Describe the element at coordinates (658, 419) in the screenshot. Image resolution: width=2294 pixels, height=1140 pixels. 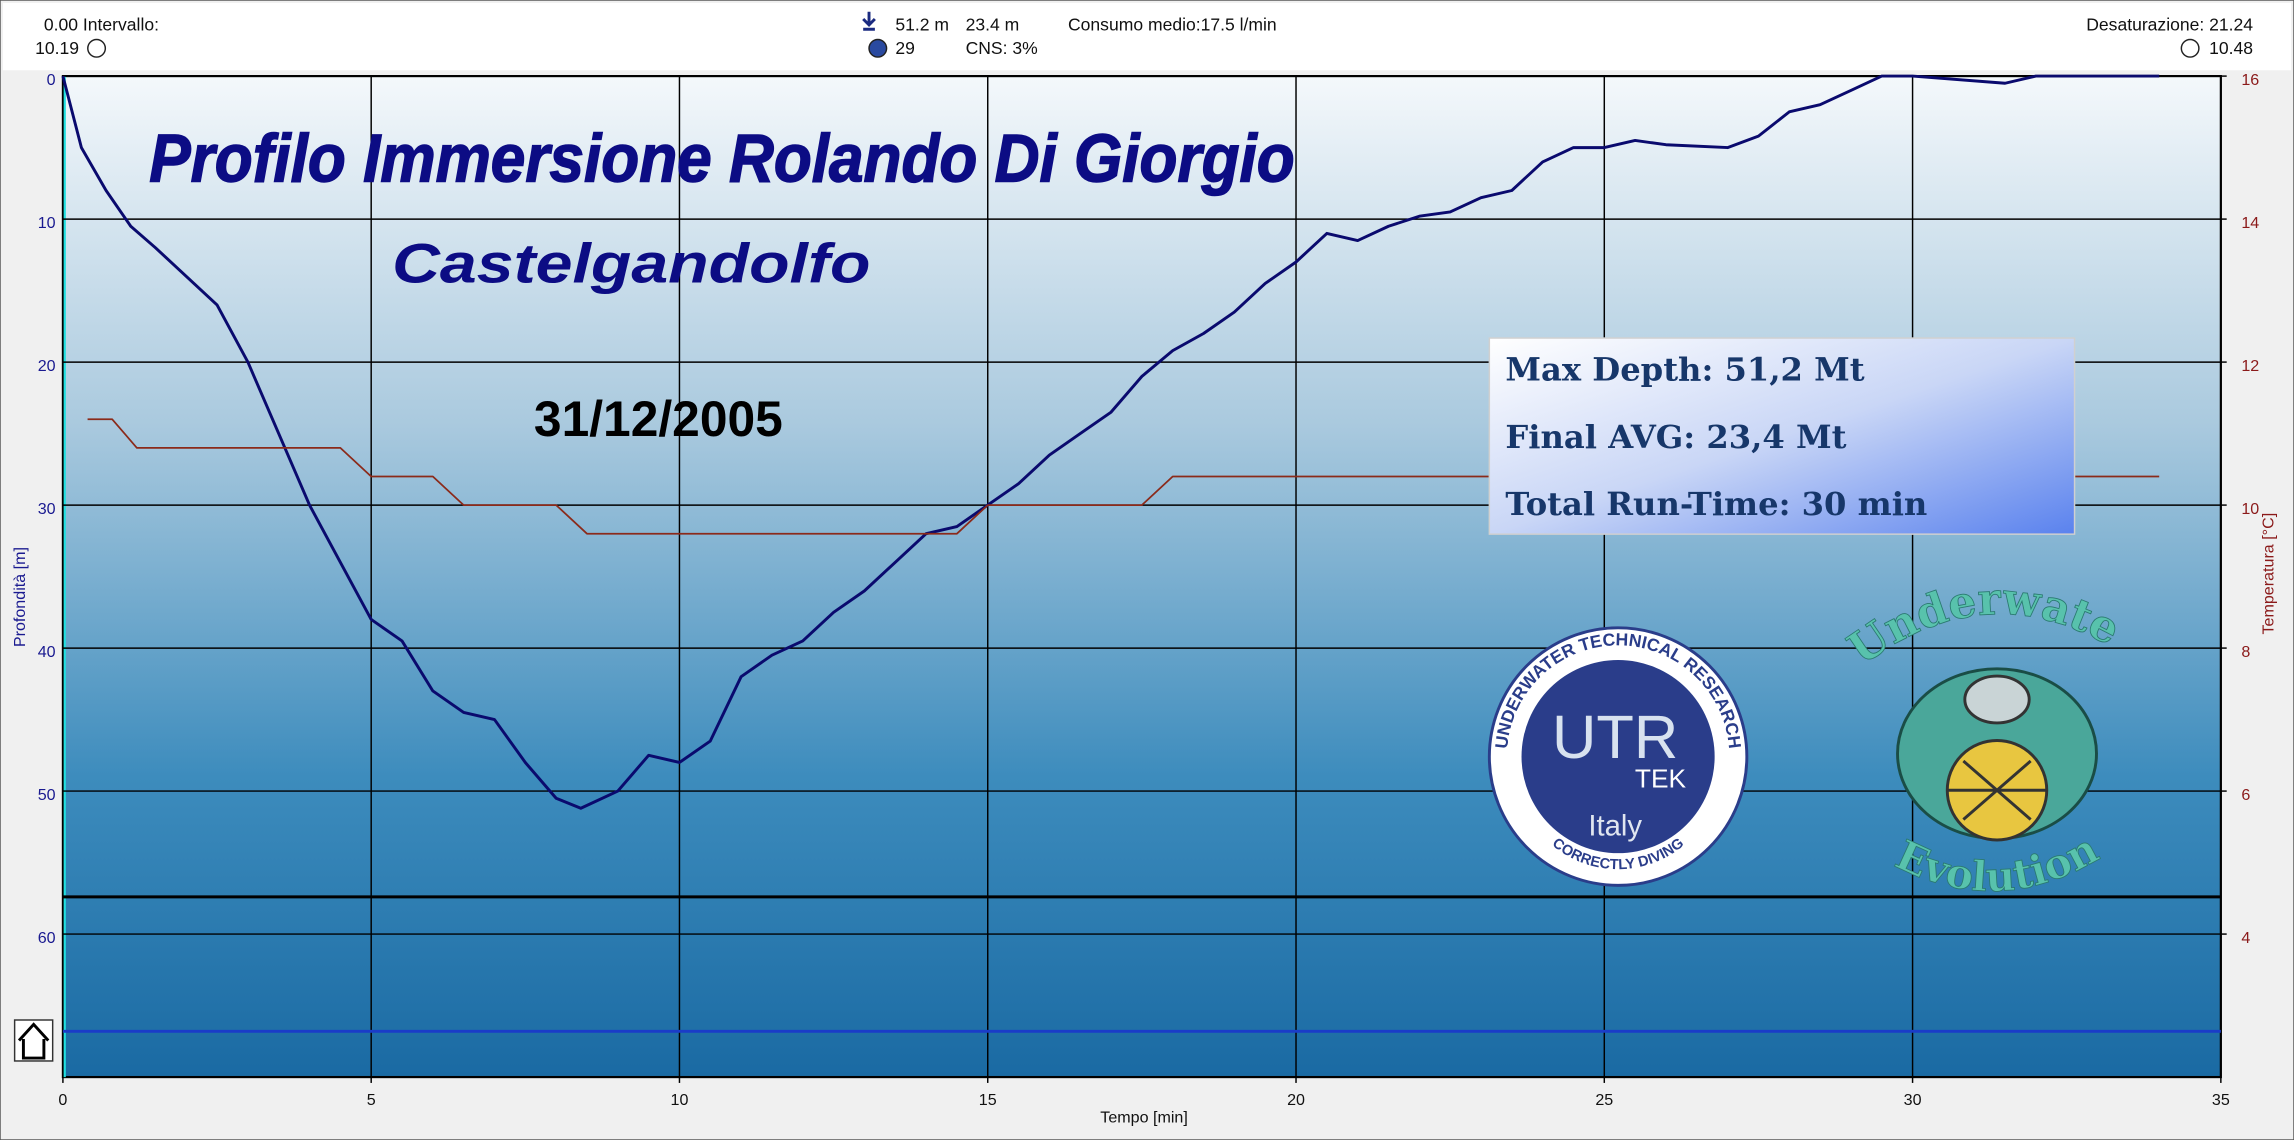
I see `date: 31/12/2005` at that location.